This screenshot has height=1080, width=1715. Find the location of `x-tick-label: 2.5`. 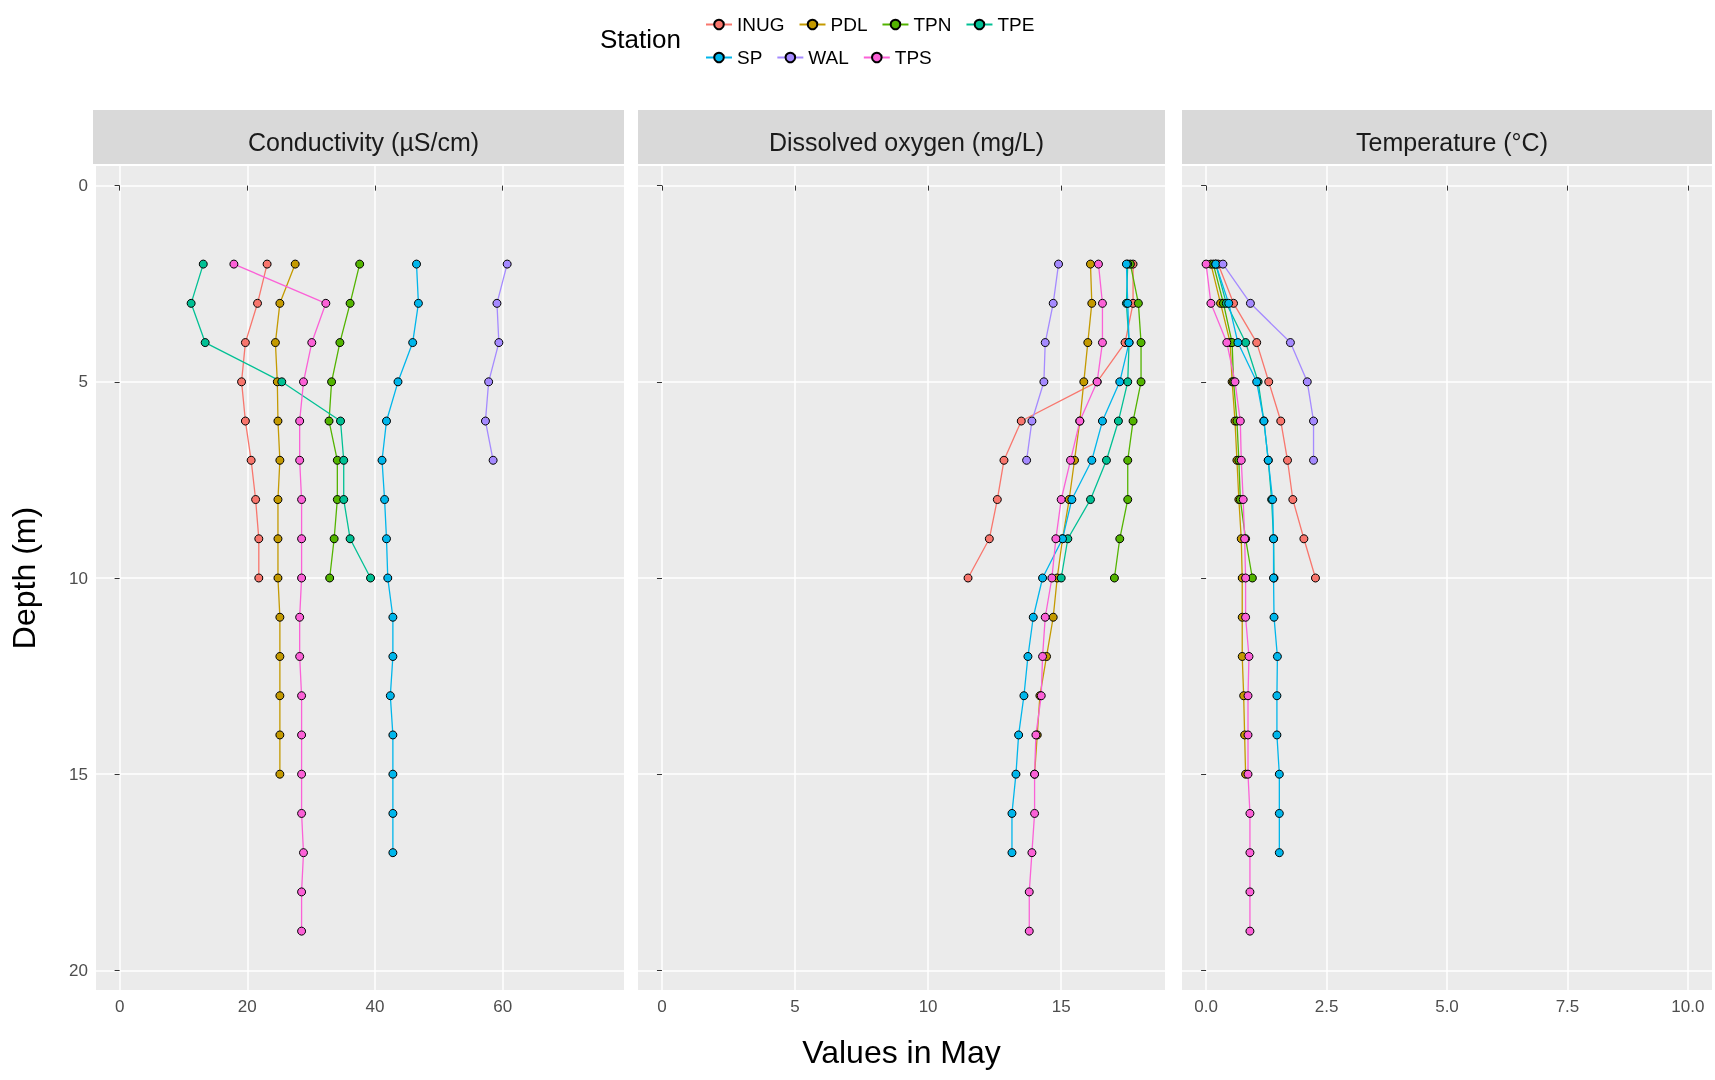

x-tick-label: 2.5 is located at coordinates (1326, 1006).